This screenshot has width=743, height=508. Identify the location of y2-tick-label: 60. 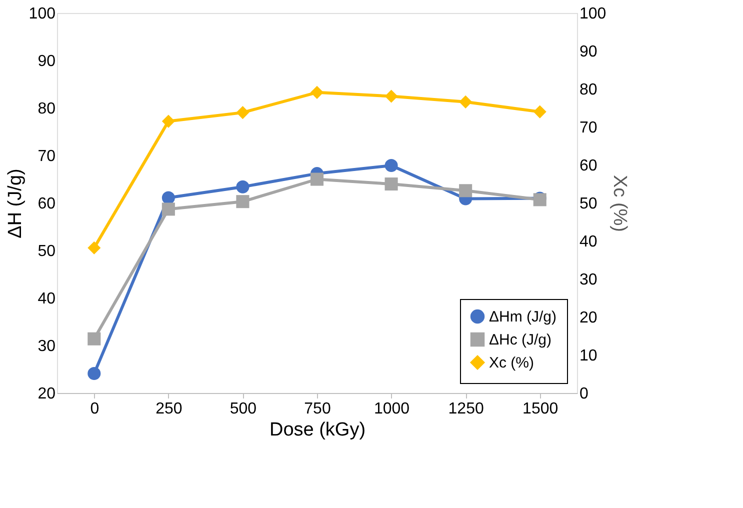
(589, 166).